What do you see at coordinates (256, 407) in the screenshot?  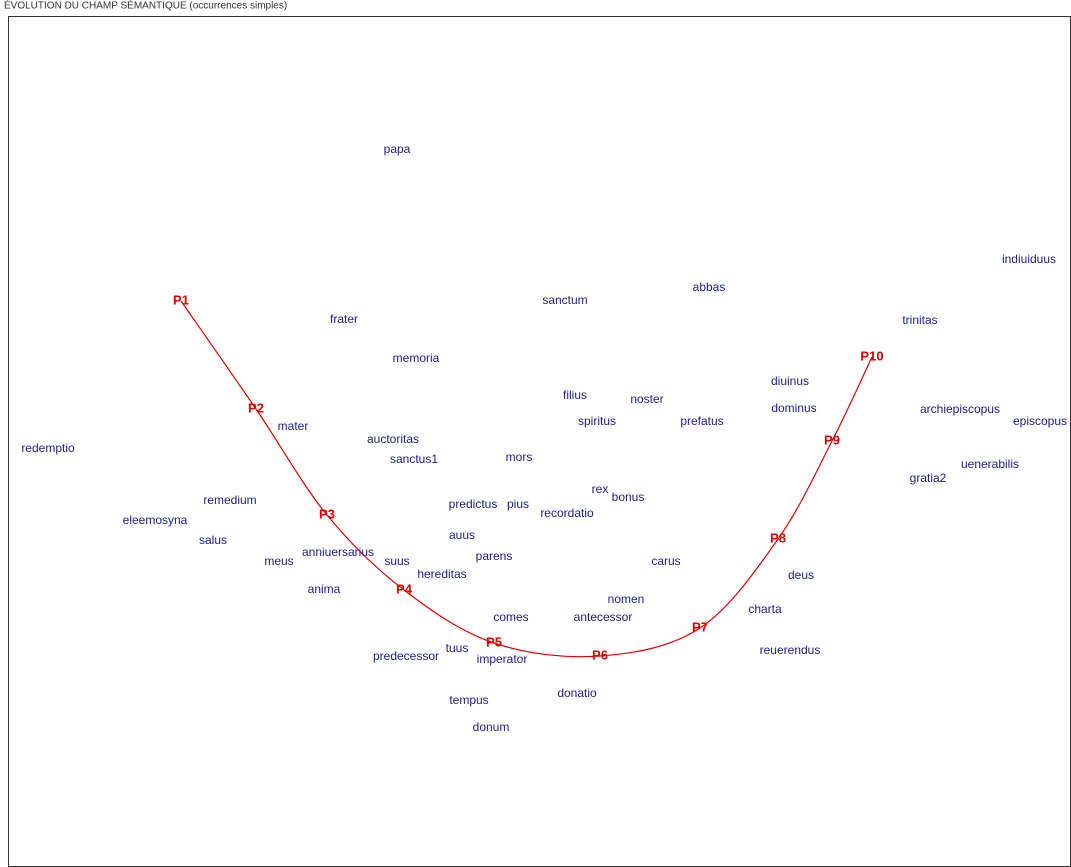 I see `period-label: P2` at bounding box center [256, 407].